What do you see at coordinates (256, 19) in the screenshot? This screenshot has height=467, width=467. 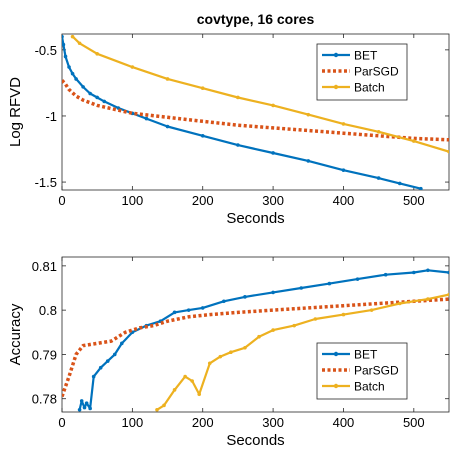 I see `chart-title: covtype, 16 cores` at bounding box center [256, 19].